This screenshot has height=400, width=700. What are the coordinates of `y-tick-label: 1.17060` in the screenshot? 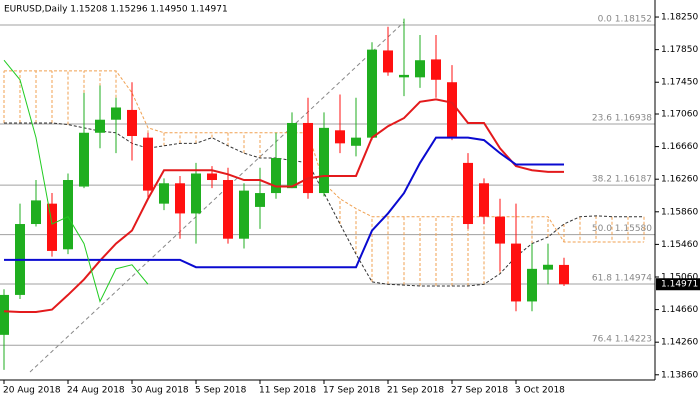 It's located at (679, 115).